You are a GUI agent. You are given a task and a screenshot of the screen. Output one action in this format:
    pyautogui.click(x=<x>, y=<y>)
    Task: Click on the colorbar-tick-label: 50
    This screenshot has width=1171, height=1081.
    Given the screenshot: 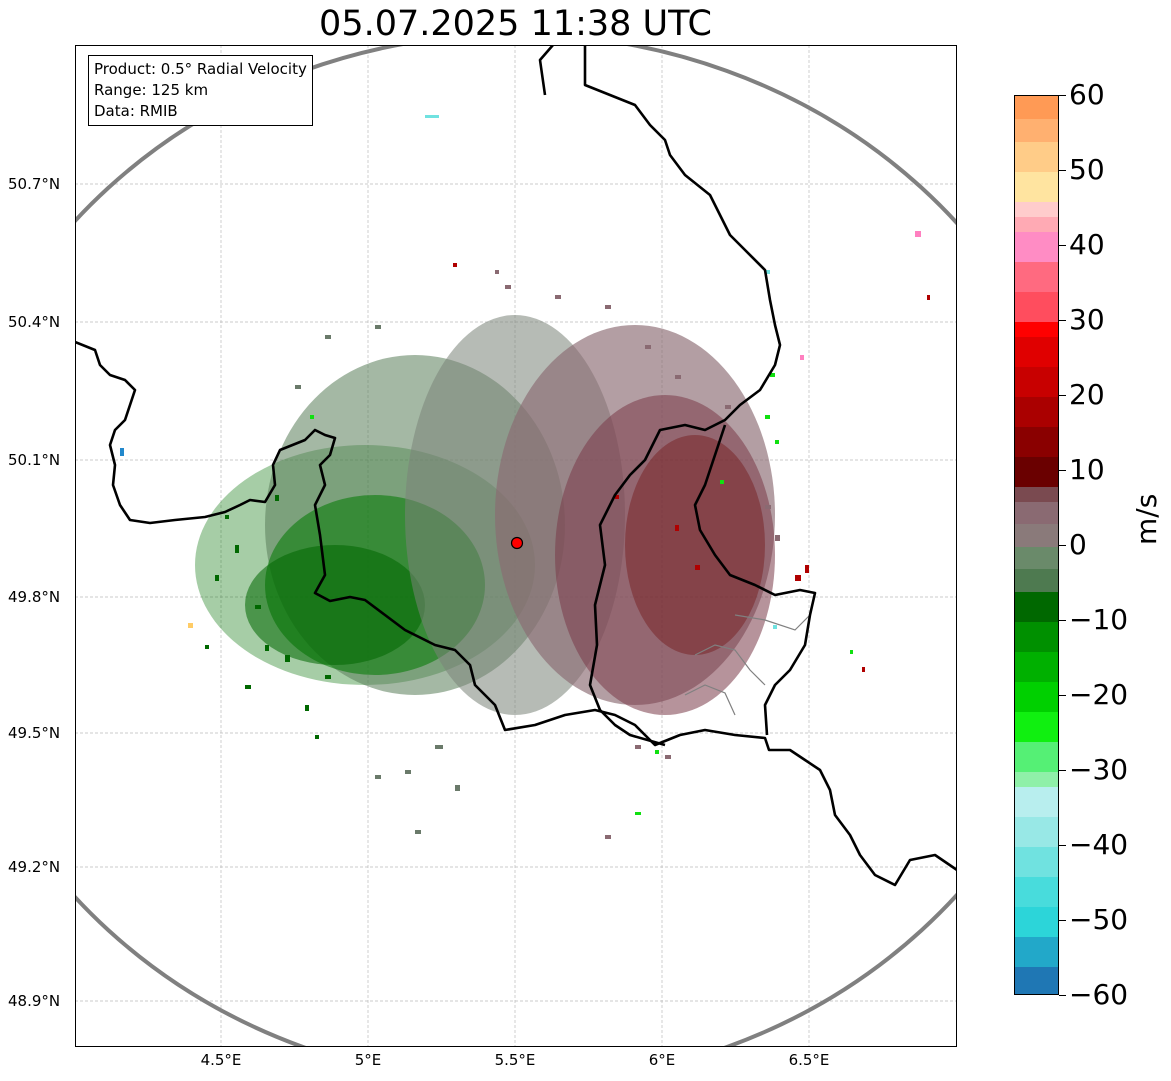 What is the action you would take?
    pyautogui.click(x=1087, y=169)
    